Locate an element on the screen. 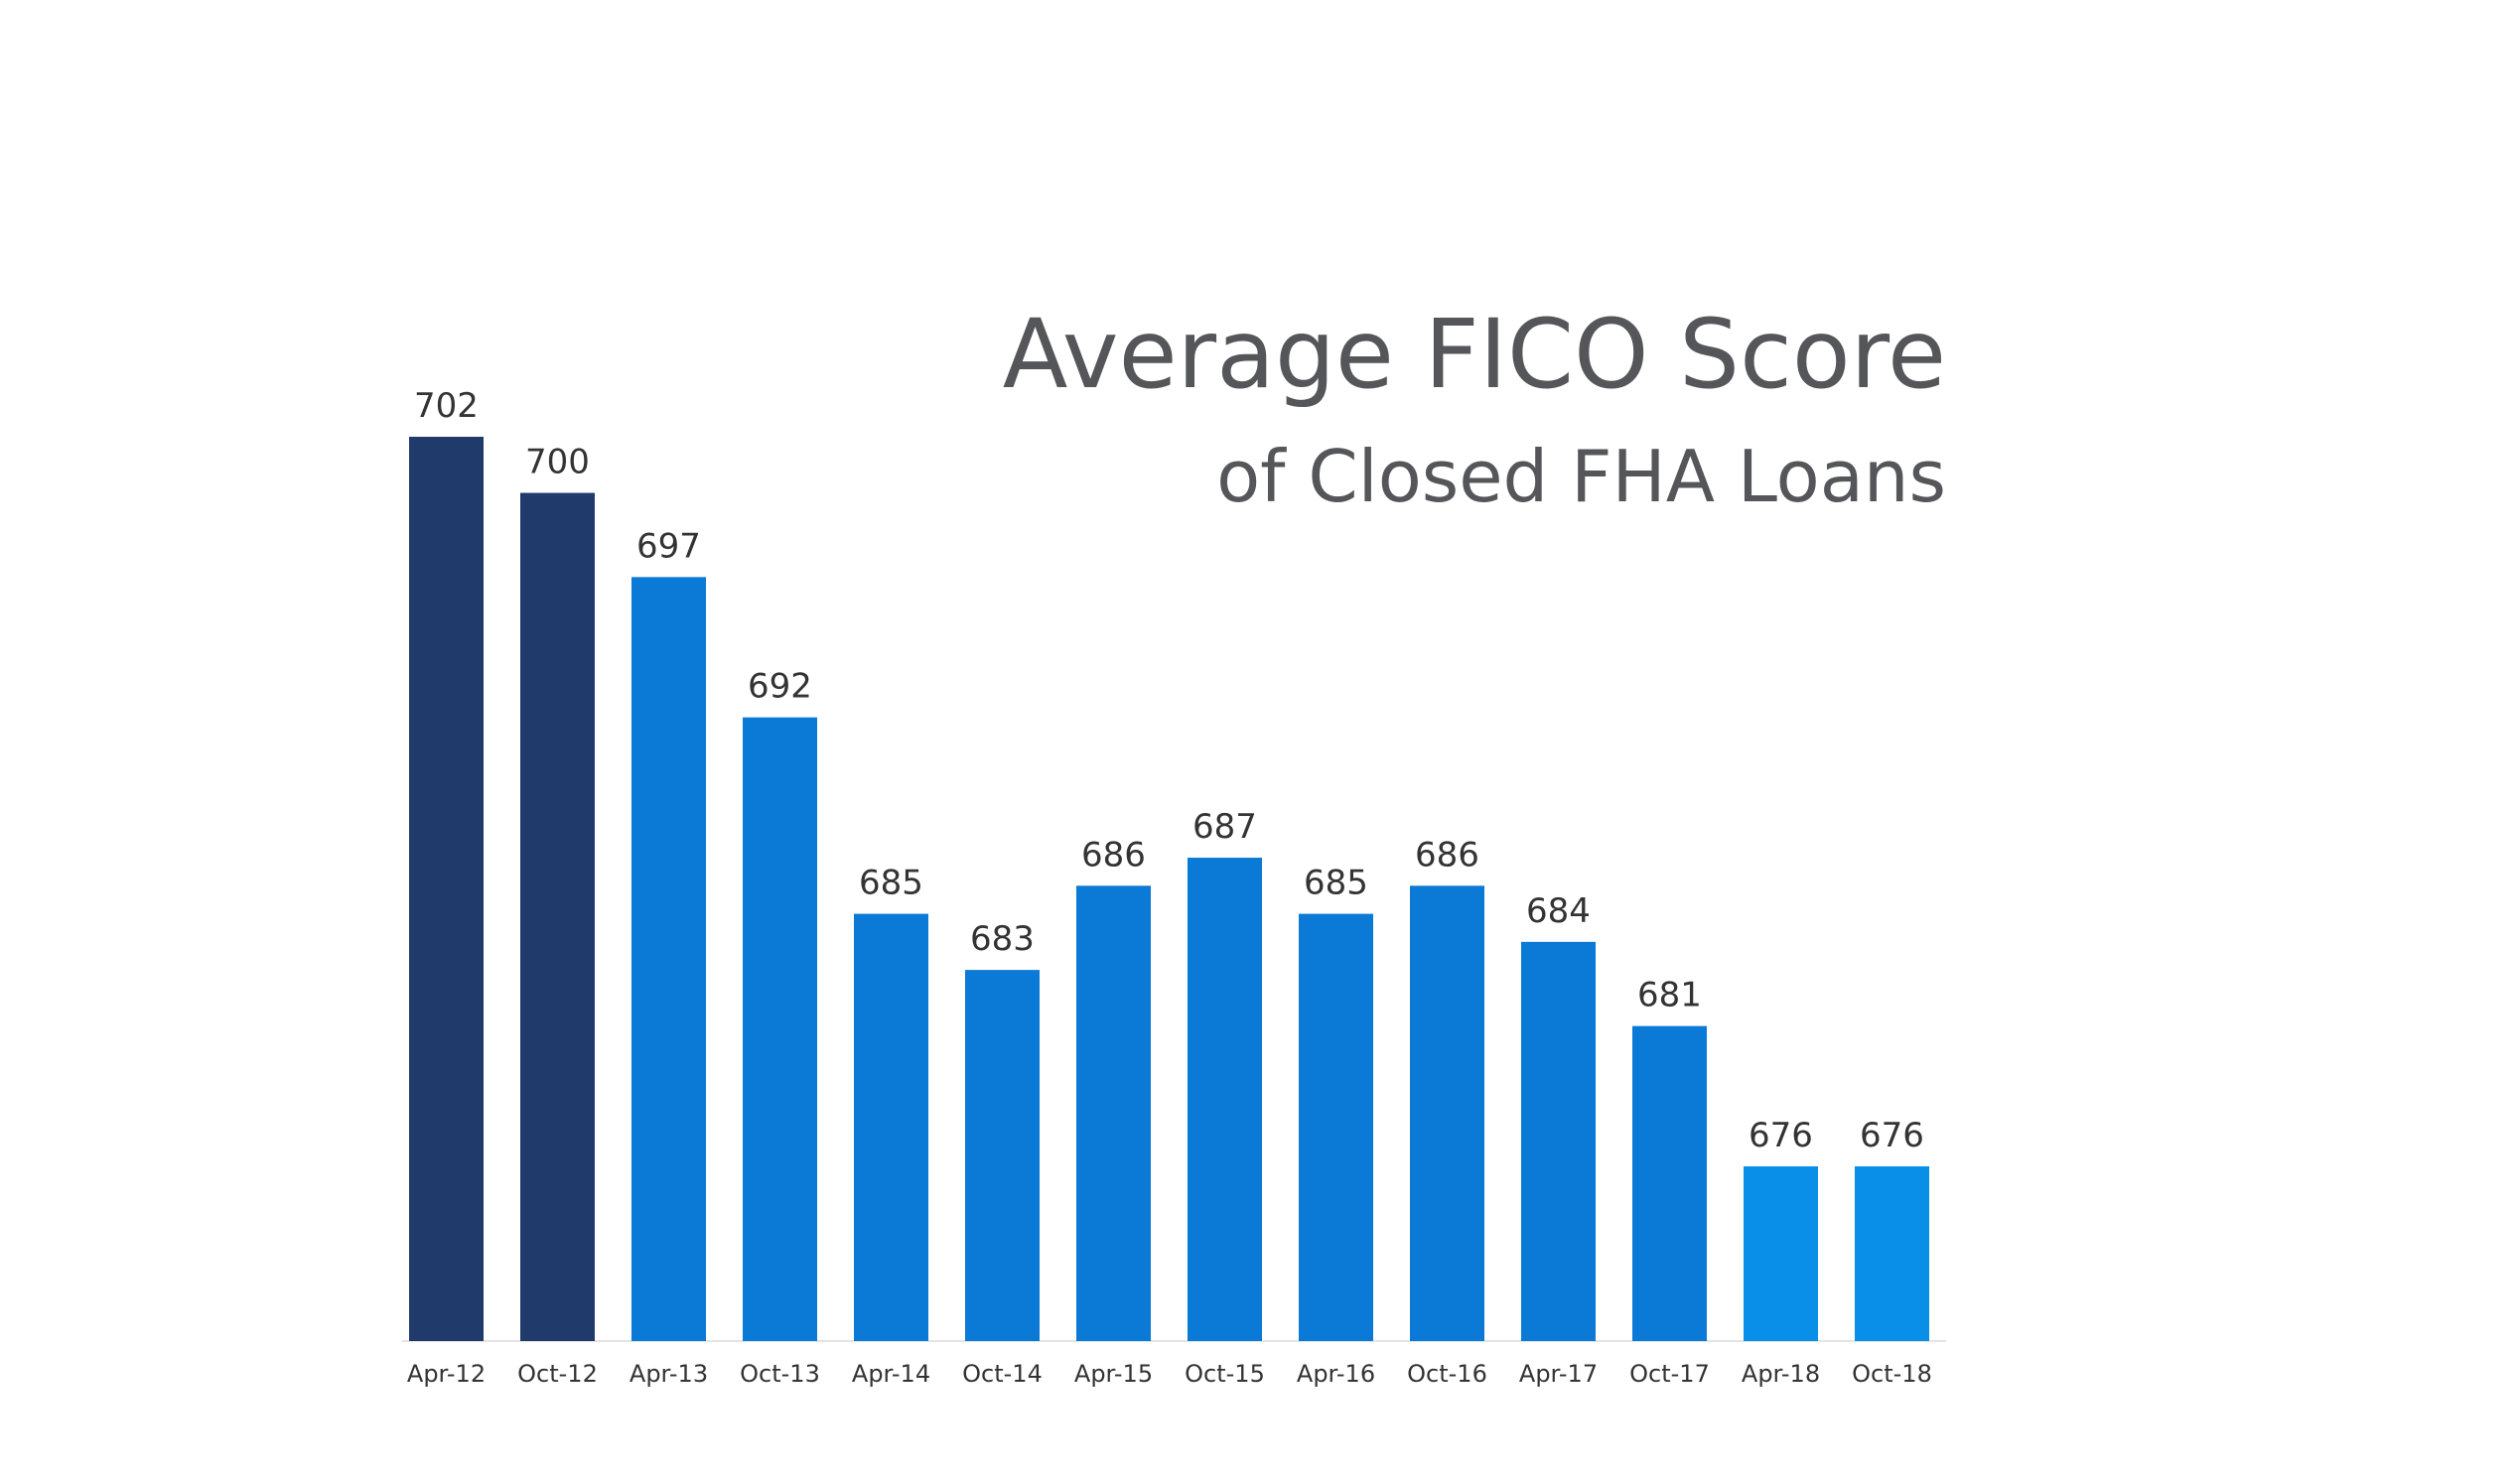  data-label-apr-14: 685 is located at coordinates (891, 883).